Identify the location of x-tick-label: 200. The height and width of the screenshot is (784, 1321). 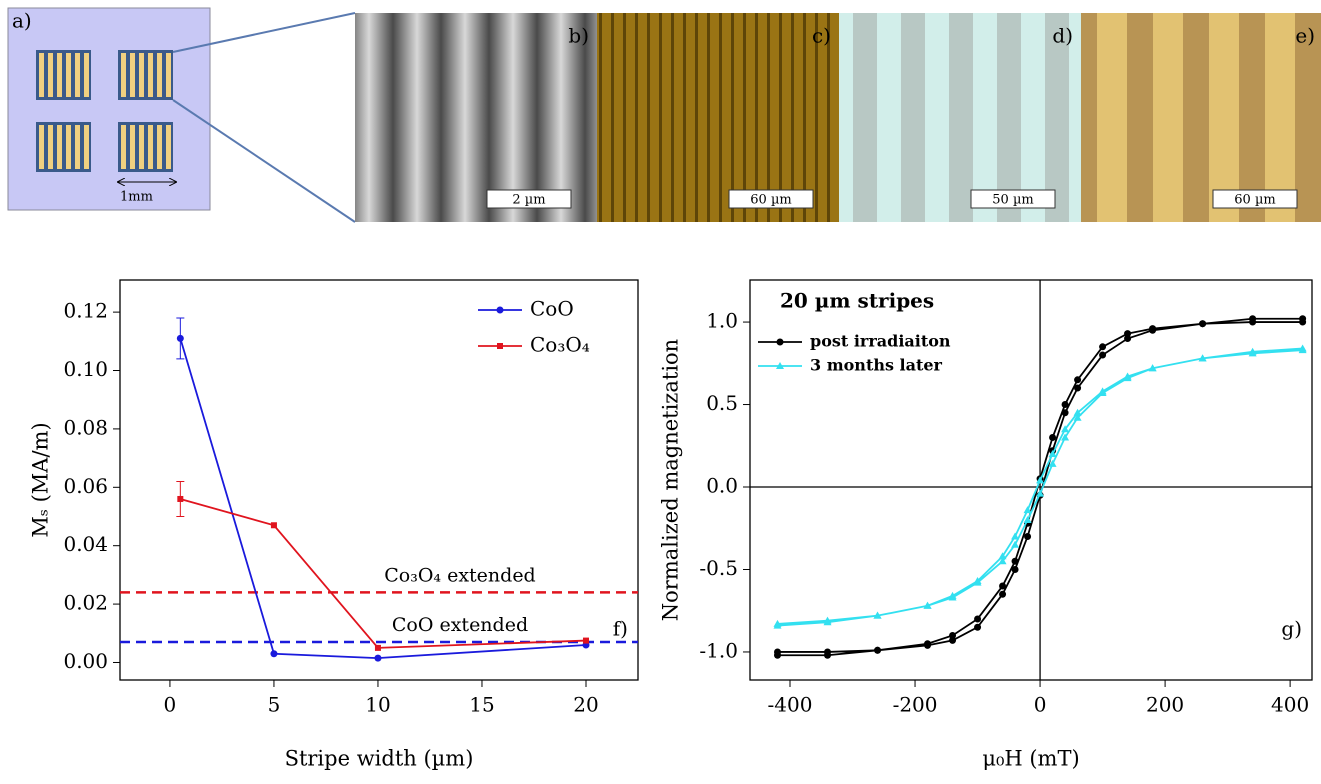
(1165, 705).